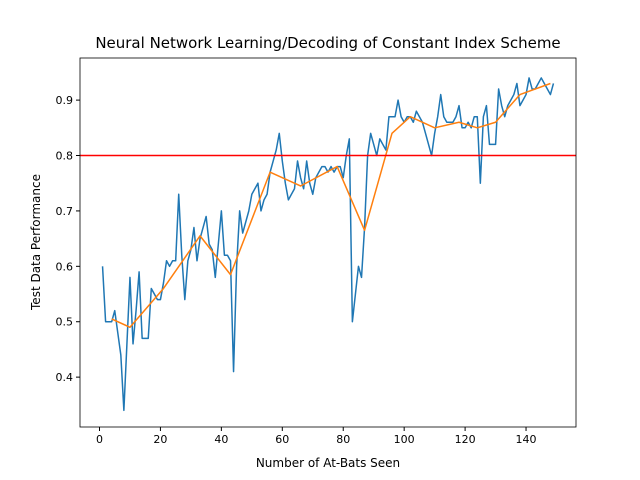 The image size is (640, 480). Describe the element at coordinates (221, 439) in the screenshot. I see `x-tick-label: 40` at that location.